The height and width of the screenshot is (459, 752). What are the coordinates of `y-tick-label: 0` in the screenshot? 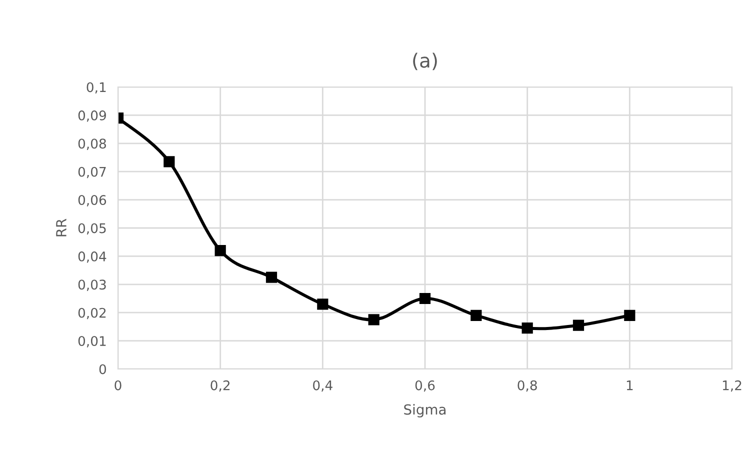 It's located at (102, 369).